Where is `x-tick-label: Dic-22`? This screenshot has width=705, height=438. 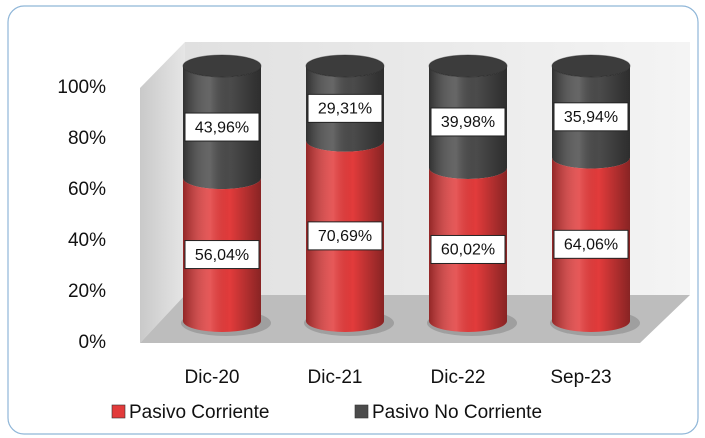
x-tick-label: Dic-22 is located at coordinates (458, 377).